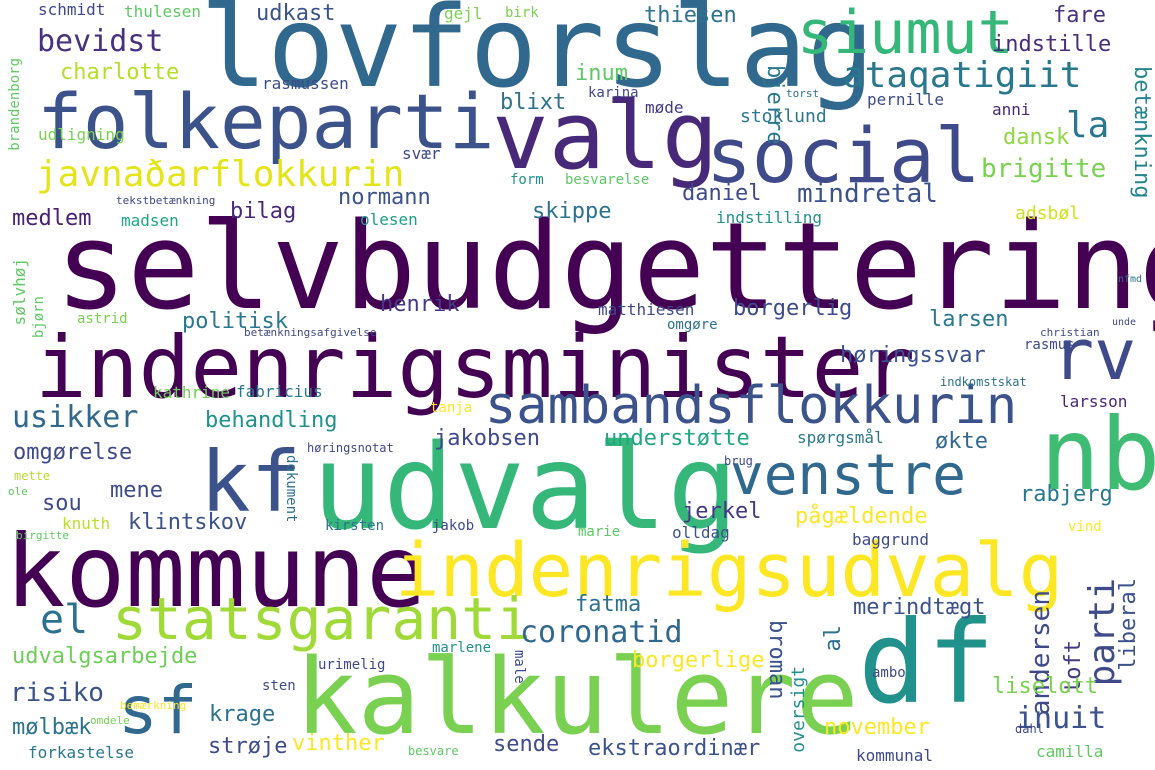 This screenshot has height=770, width=1155. Describe the element at coordinates (522, 13) in the screenshot. I see `word: birk` at that location.